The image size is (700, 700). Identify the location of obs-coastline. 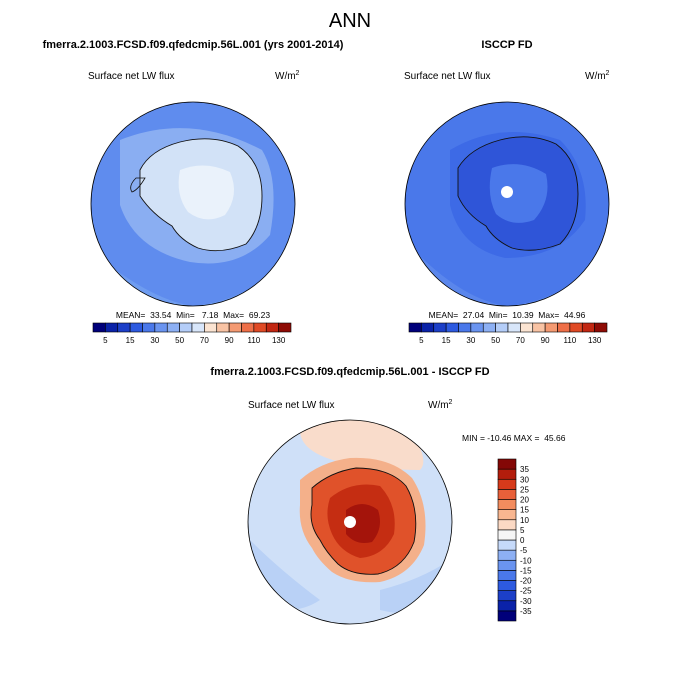
(518, 193).